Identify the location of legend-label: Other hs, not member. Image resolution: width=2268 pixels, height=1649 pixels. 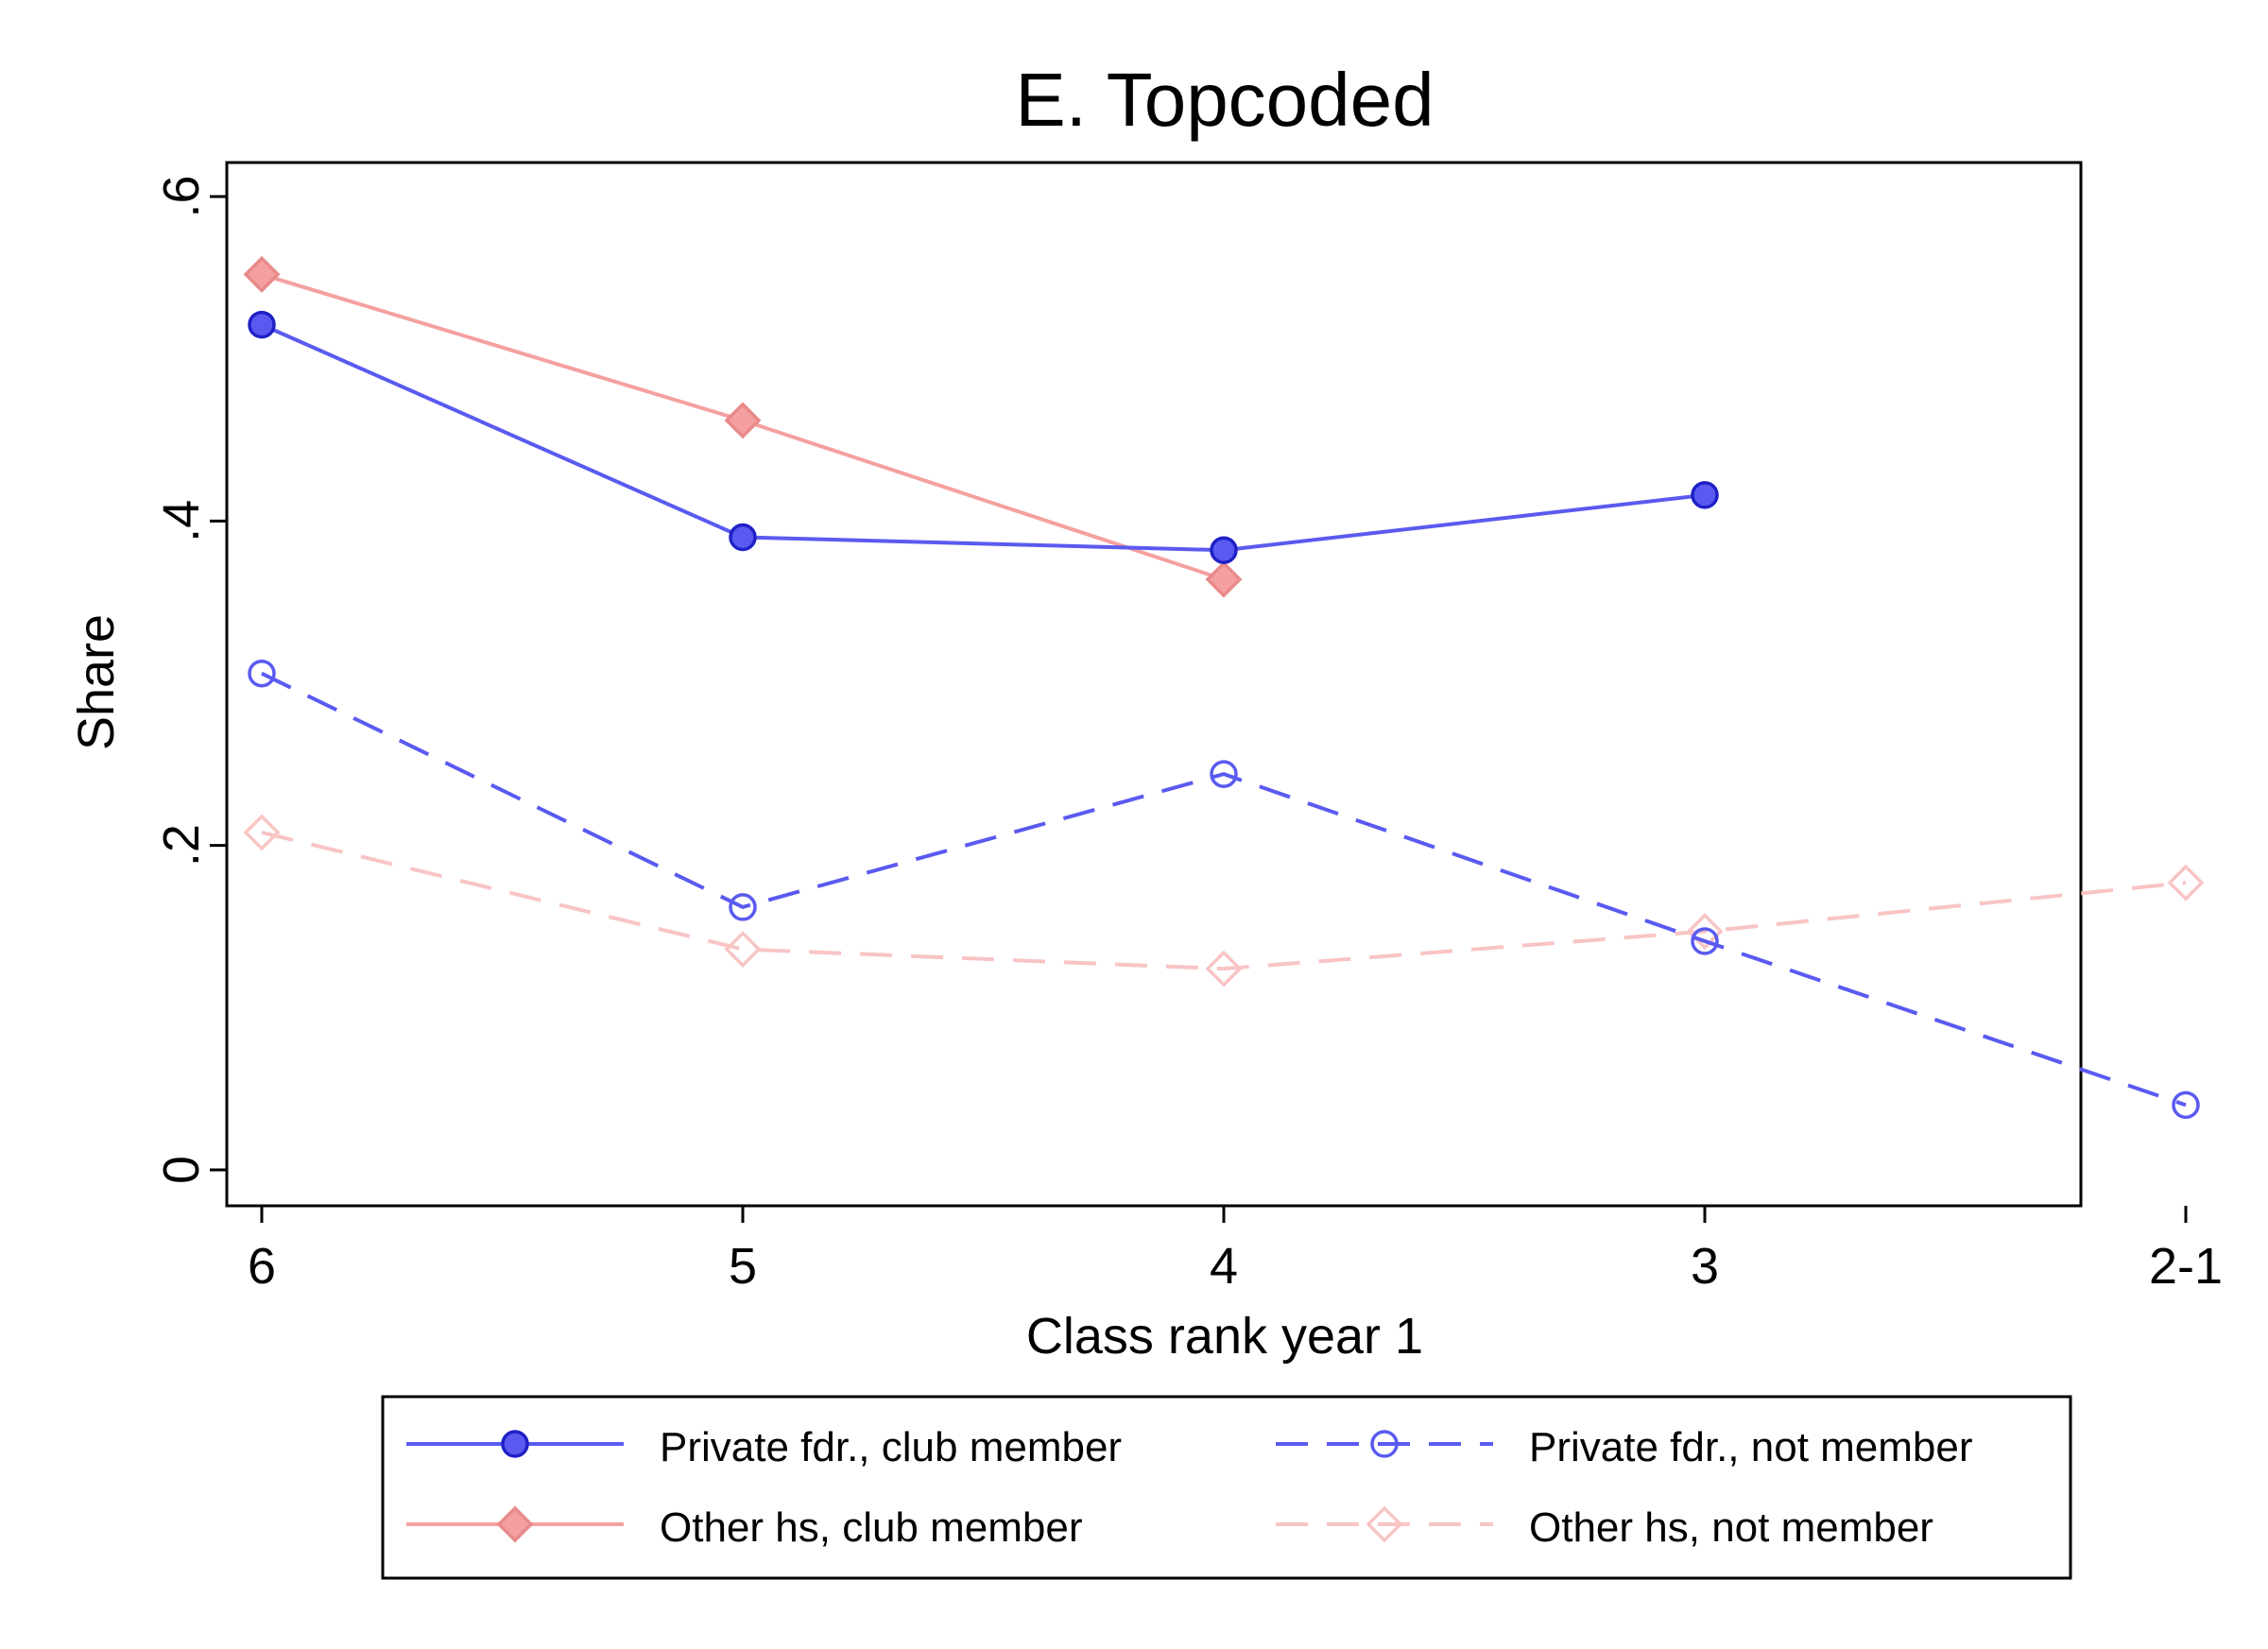
(1731, 1527).